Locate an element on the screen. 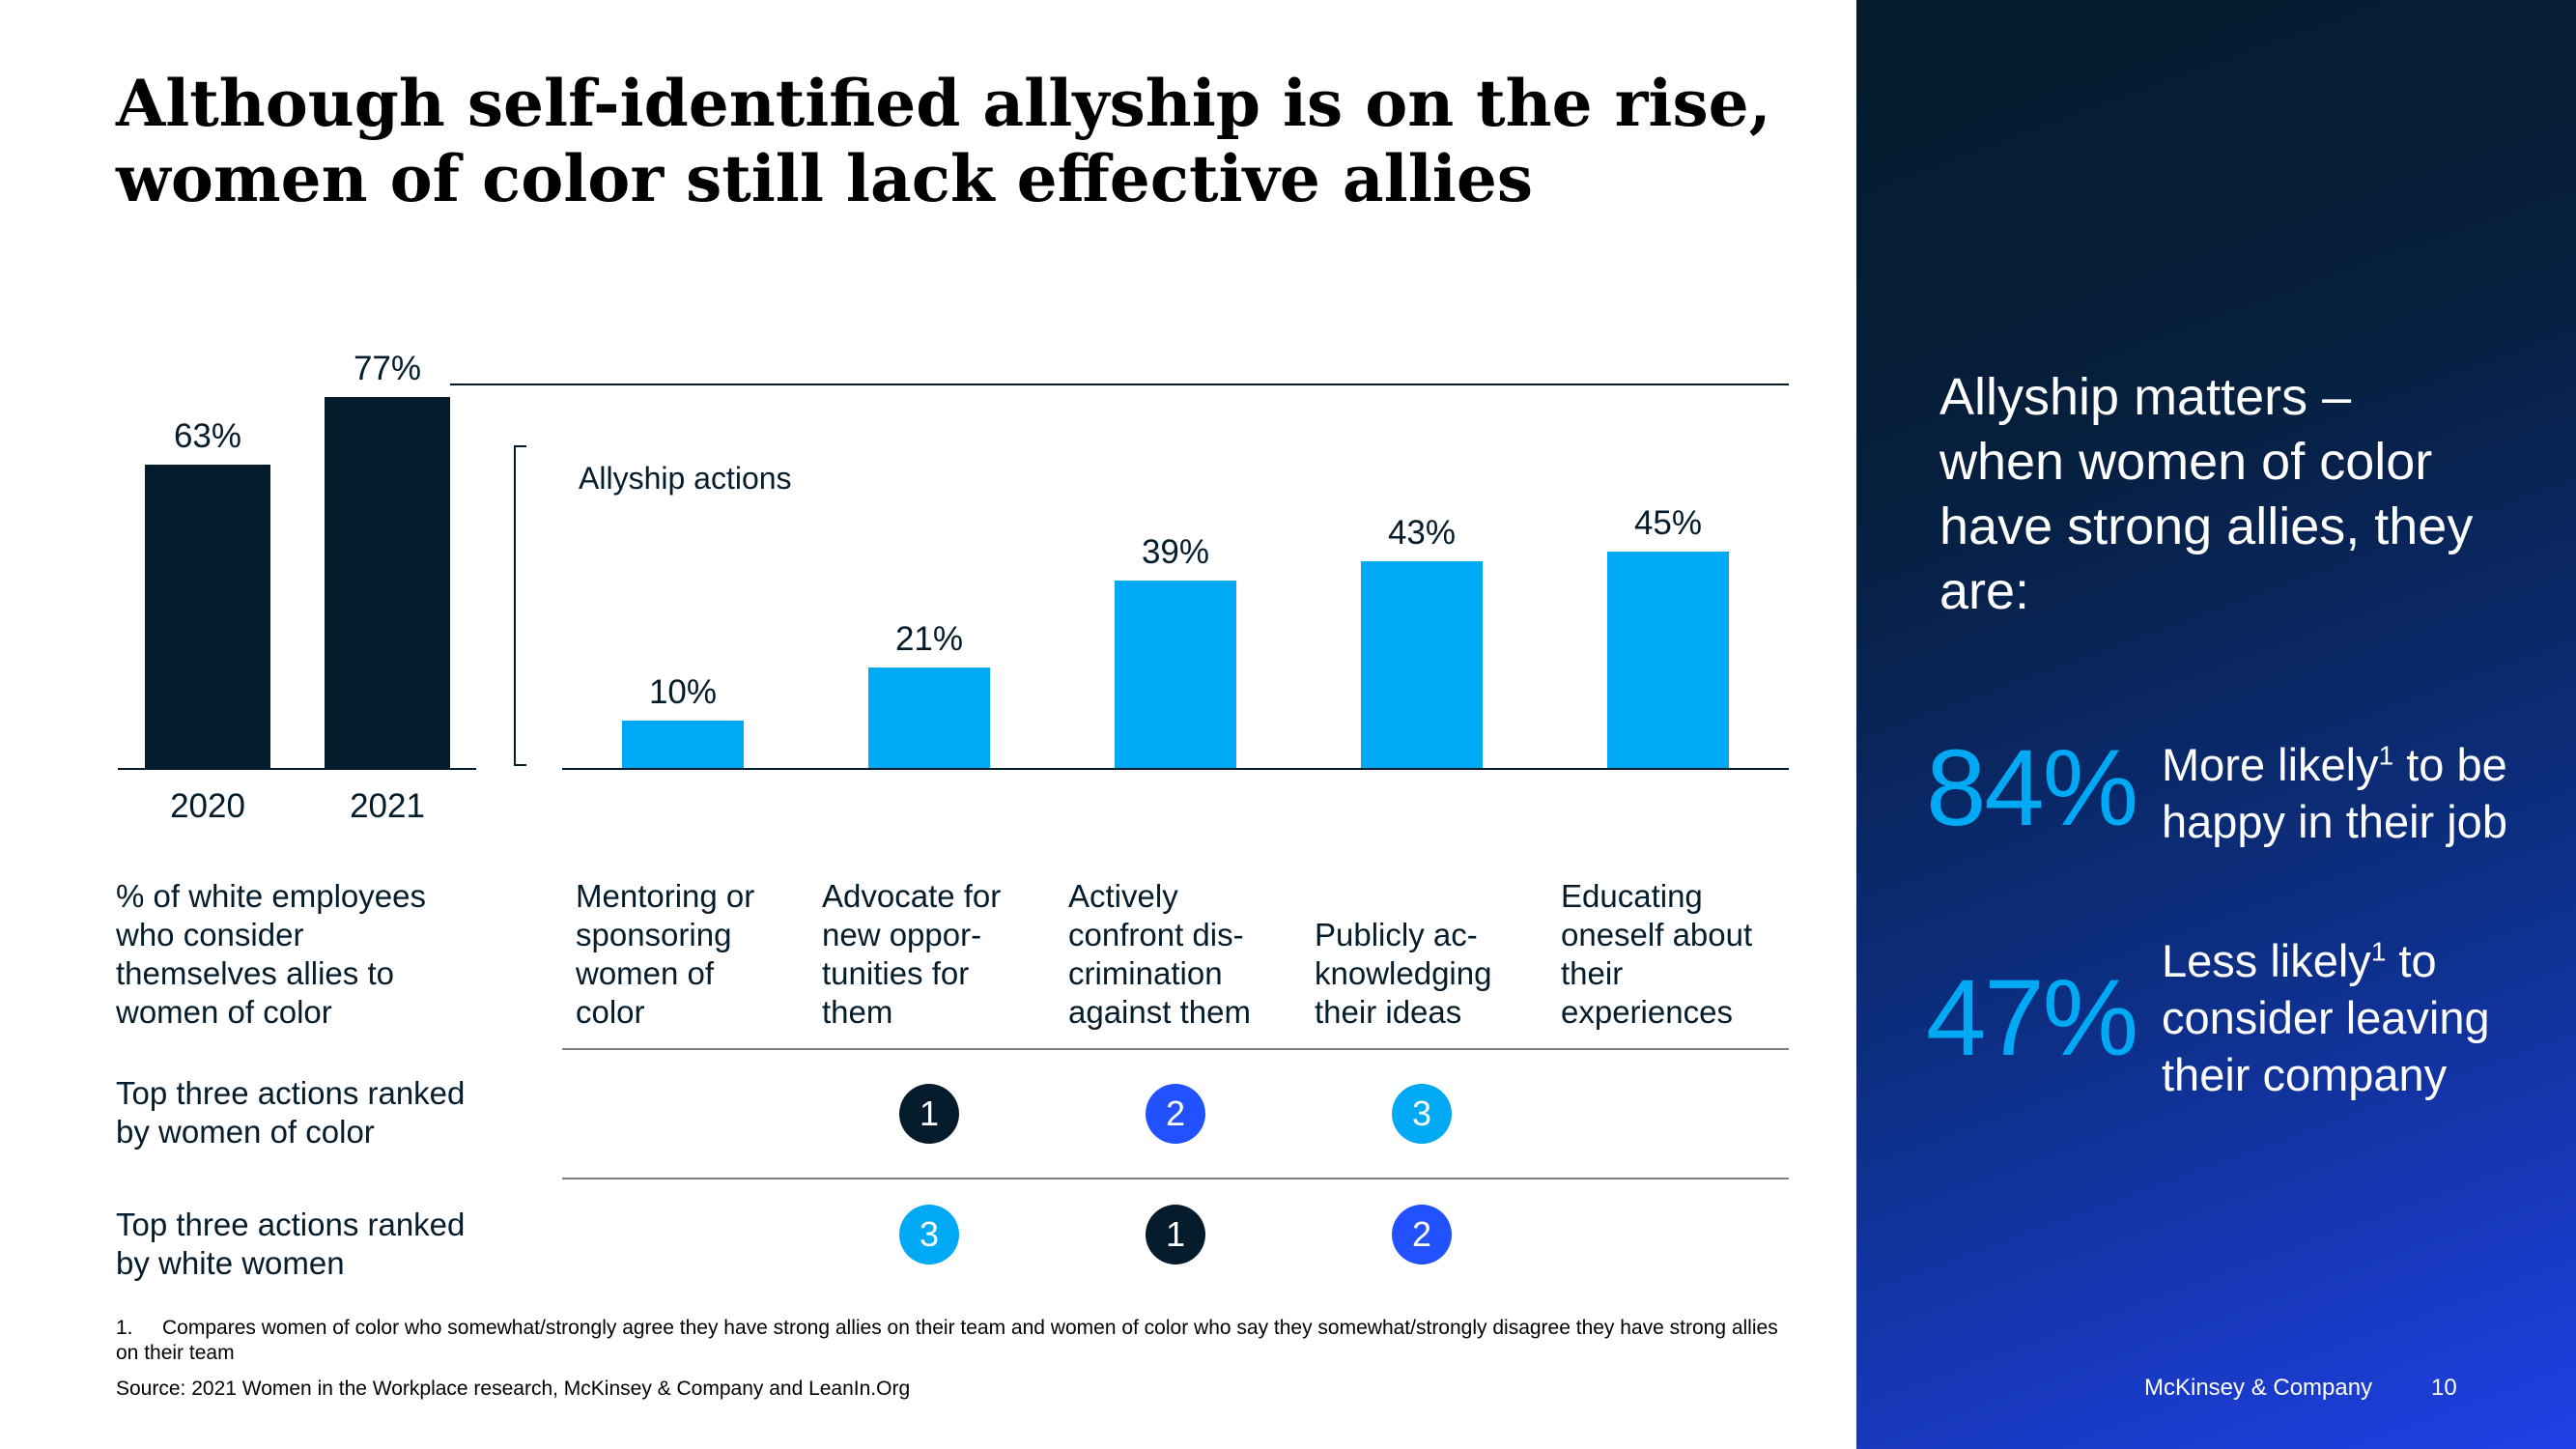 The image size is (2576, 1449). action-value-label-5: 45% is located at coordinates (1668, 523).